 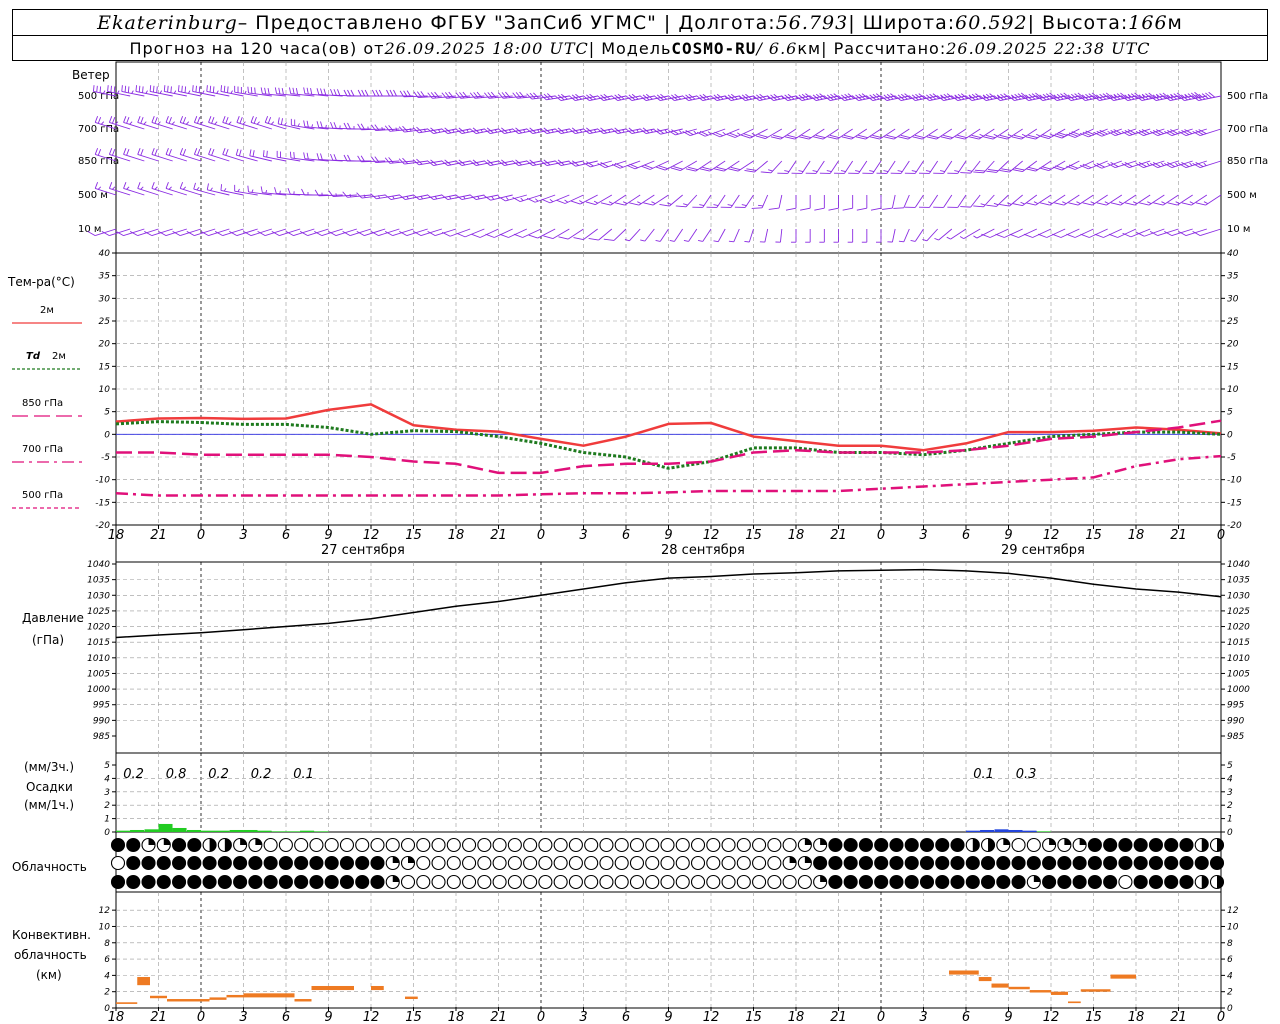 What do you see at coordinates (1233, 254) in the screenshot?
I see `y-tick-label-right: 40` at bounding box center [1233, 254].